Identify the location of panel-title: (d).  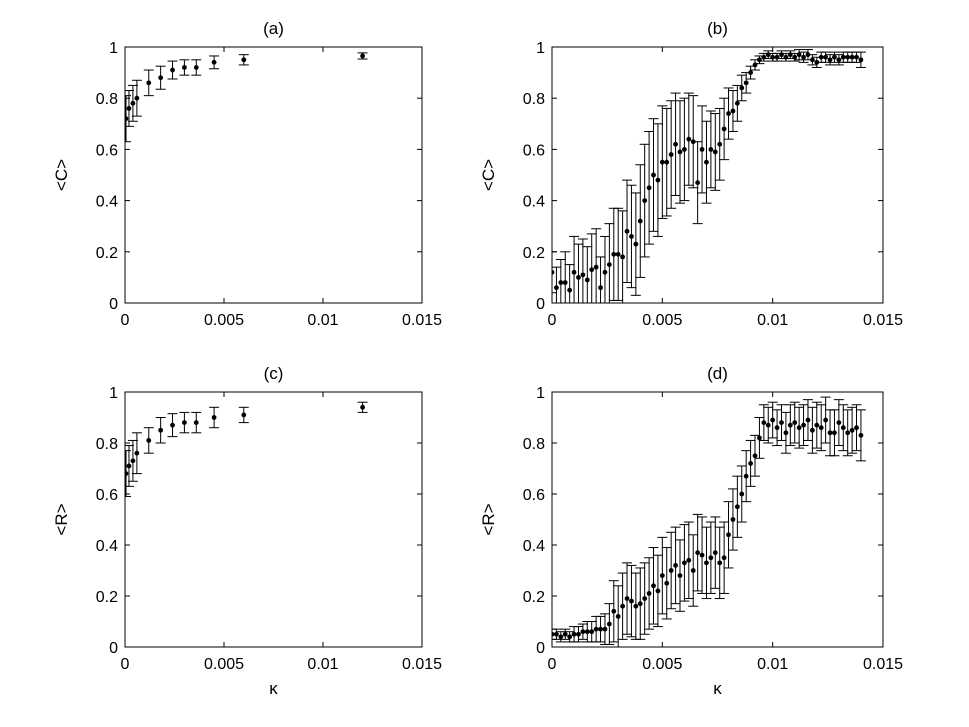
(717, 373).